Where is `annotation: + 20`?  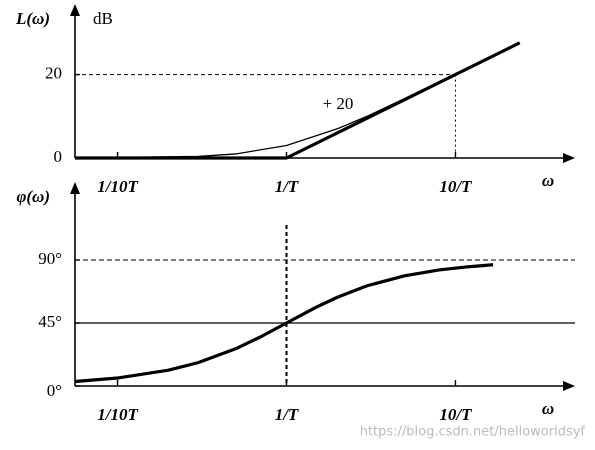
annotation: + 20 is located at coordinates (338, 103).